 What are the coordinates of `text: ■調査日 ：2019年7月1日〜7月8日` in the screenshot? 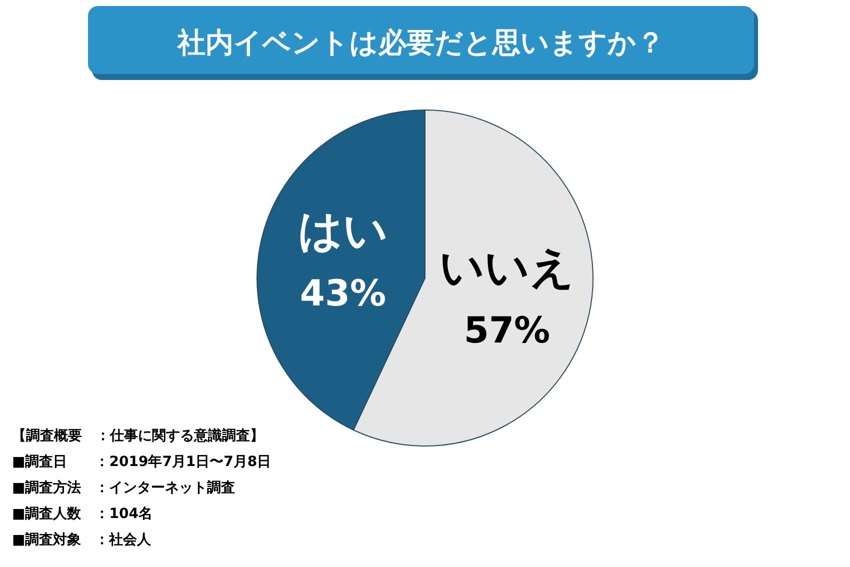 It's located at (142, 461).